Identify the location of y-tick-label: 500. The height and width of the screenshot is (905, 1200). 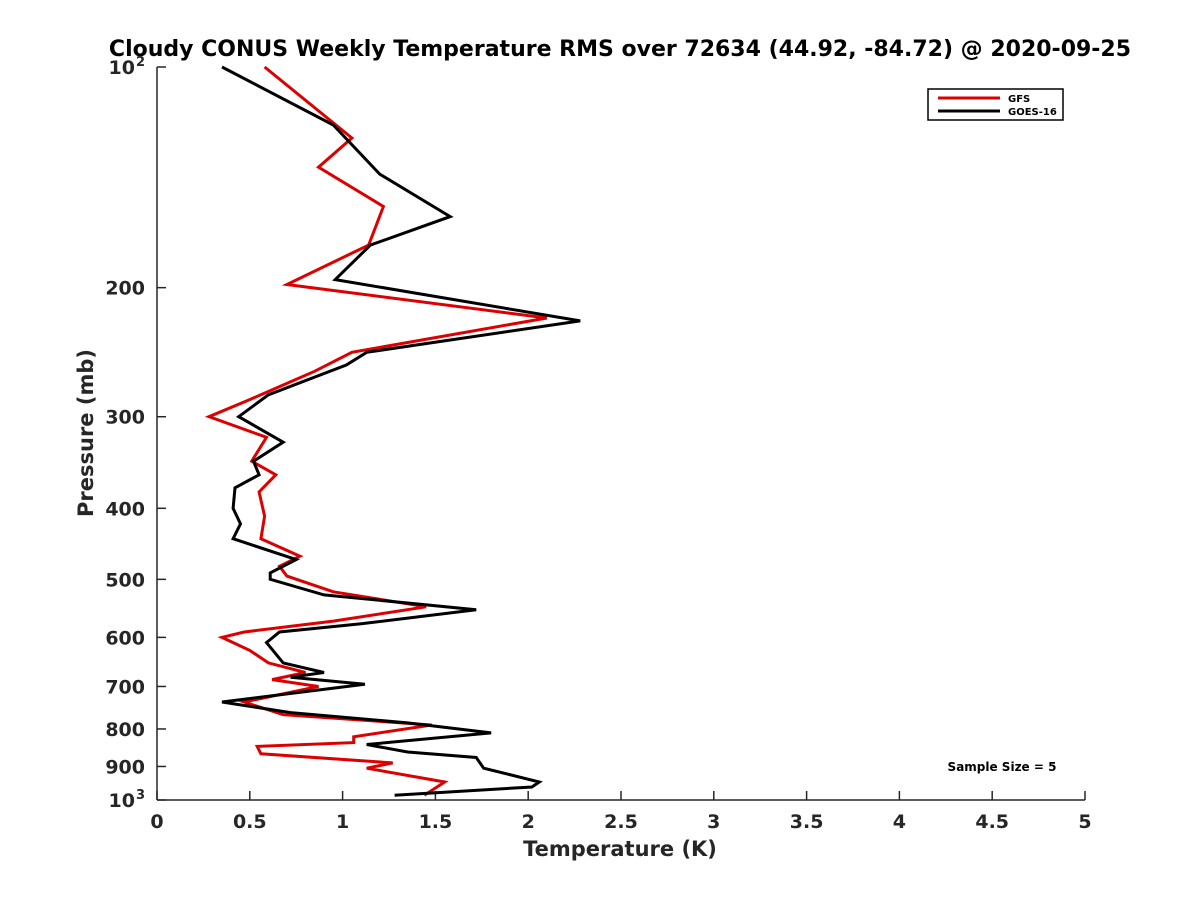
(125, 580).